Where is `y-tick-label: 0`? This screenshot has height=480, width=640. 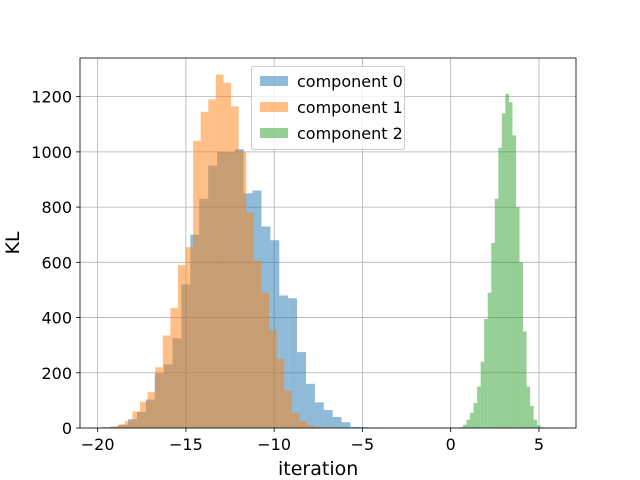
y-tick-label: 0 is located at coordinates (67, 428).